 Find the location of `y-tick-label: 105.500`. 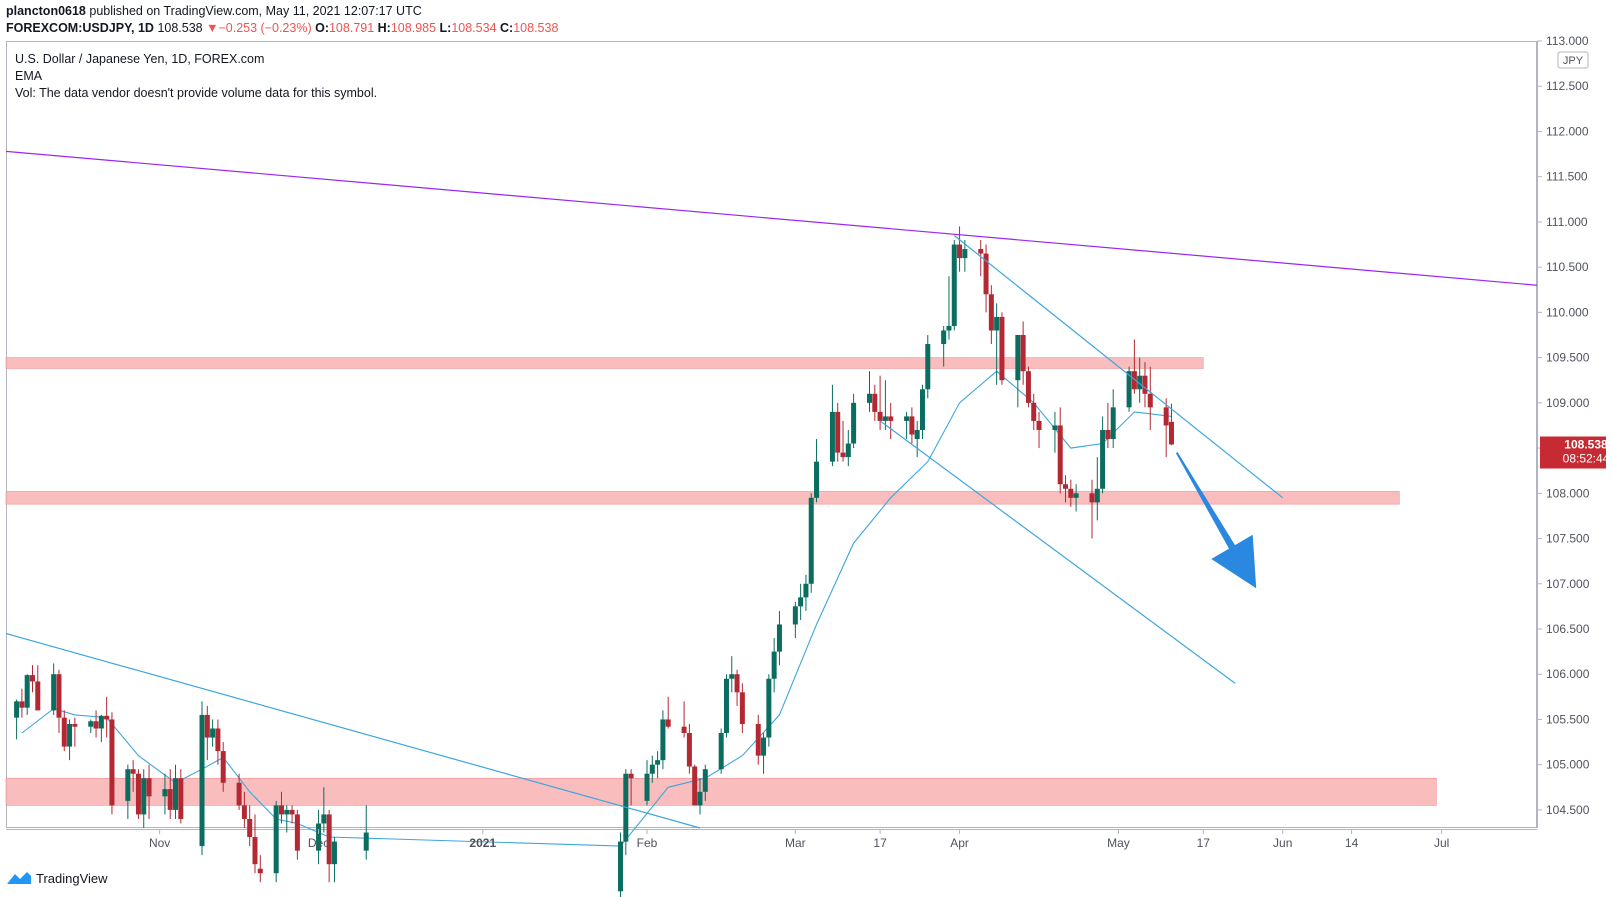

y-tick-label: 105.500 is located at coordinates (1568, 719).